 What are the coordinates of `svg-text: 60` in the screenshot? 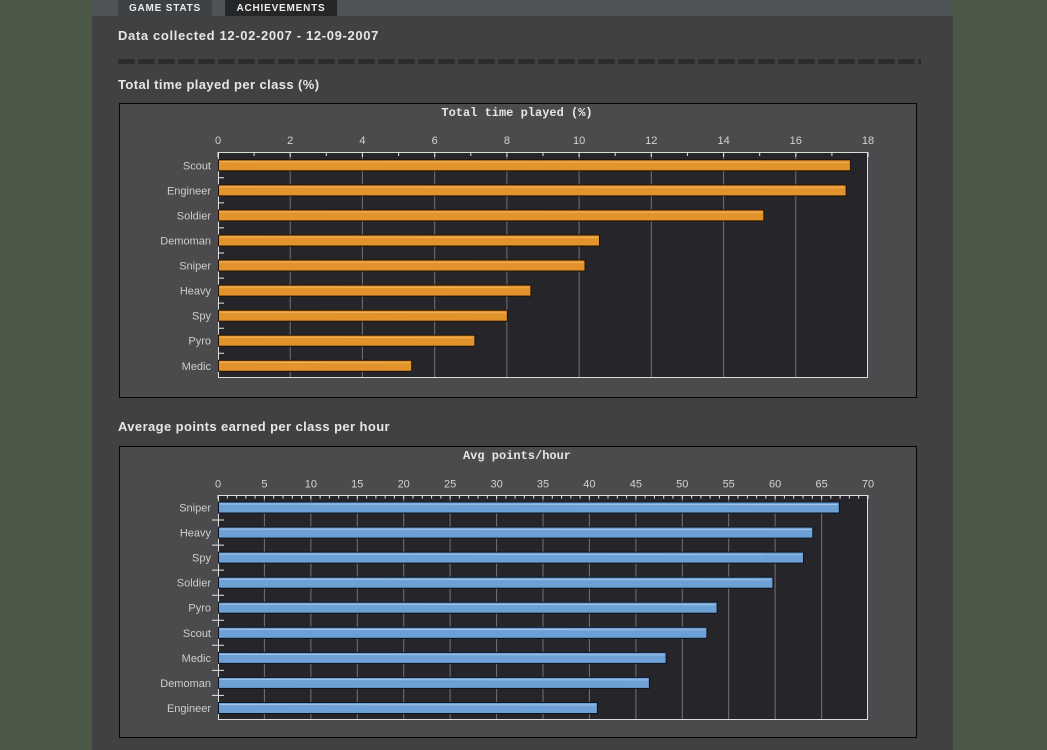 It's located at (775, 485).